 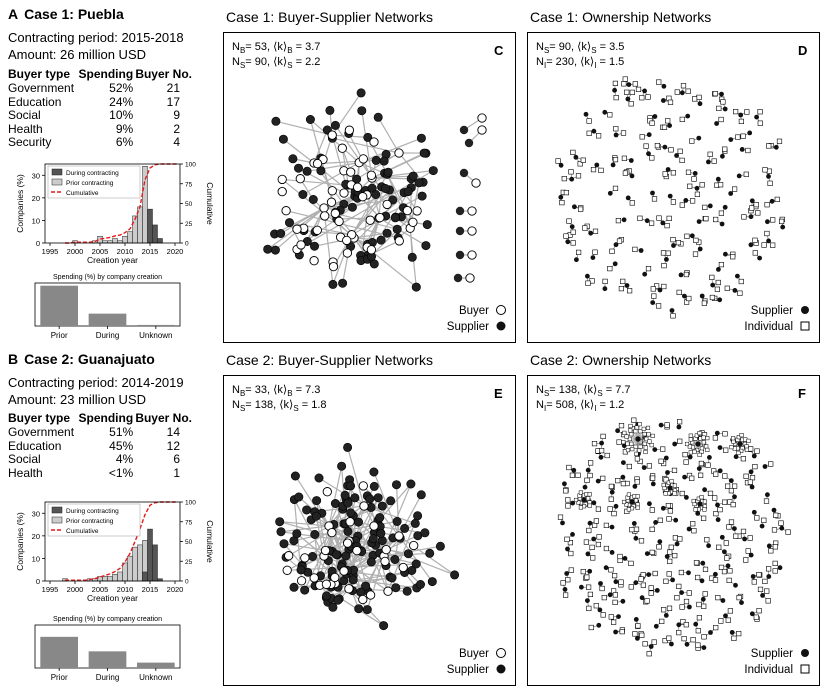 I want to click on prior-bar, so click(x=135, y=564).